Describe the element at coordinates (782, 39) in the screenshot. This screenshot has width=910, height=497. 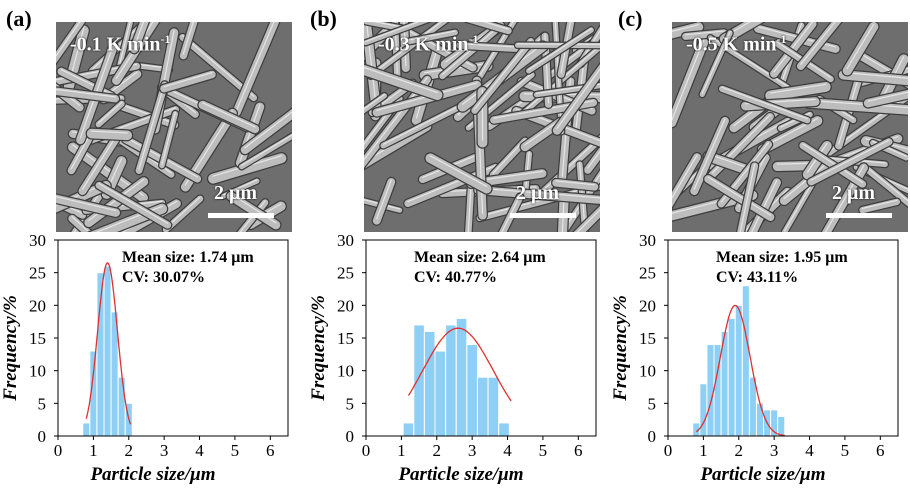
I see `cooling-rate-exponent-c: -1` at that location.